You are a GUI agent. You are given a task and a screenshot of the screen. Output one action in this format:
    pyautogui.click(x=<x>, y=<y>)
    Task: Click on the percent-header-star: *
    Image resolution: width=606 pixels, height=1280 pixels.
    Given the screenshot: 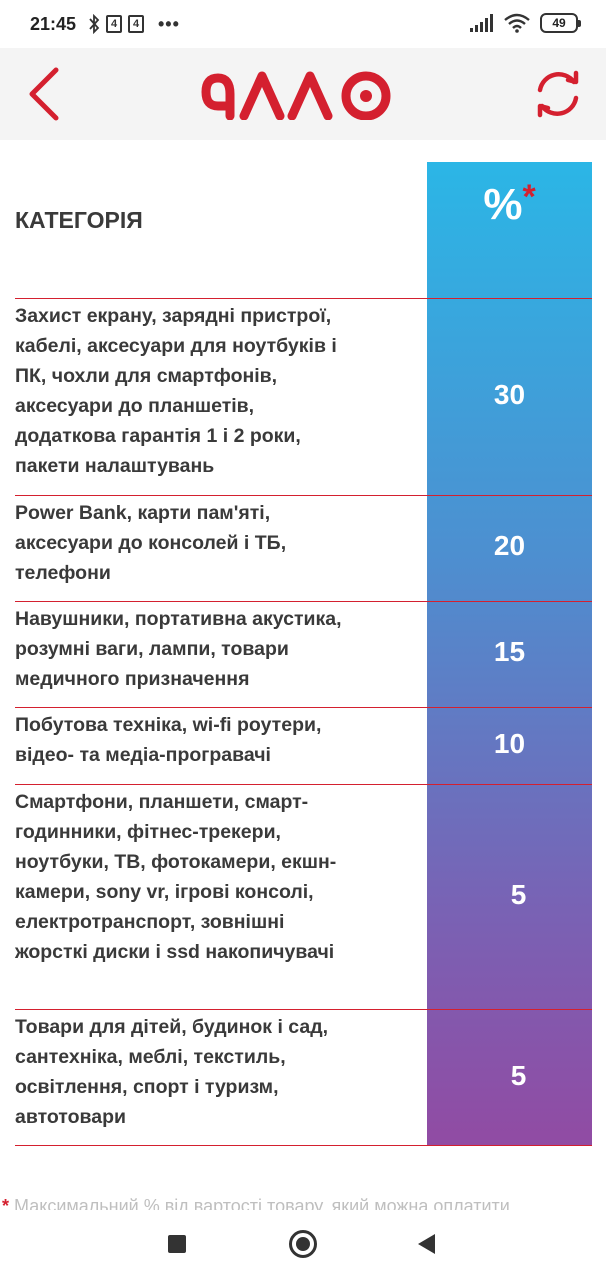 What is the action you would take?
    pyautogui.click(x=529, y=197)
    